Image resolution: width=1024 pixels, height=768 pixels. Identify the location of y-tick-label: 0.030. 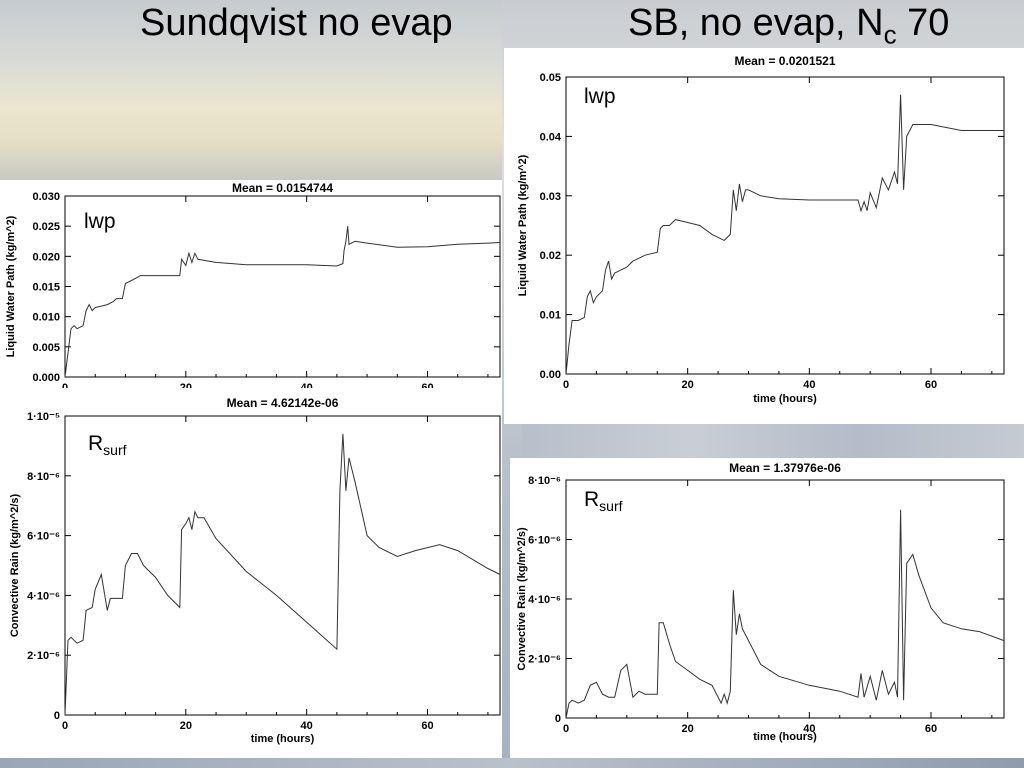
(46, 197).